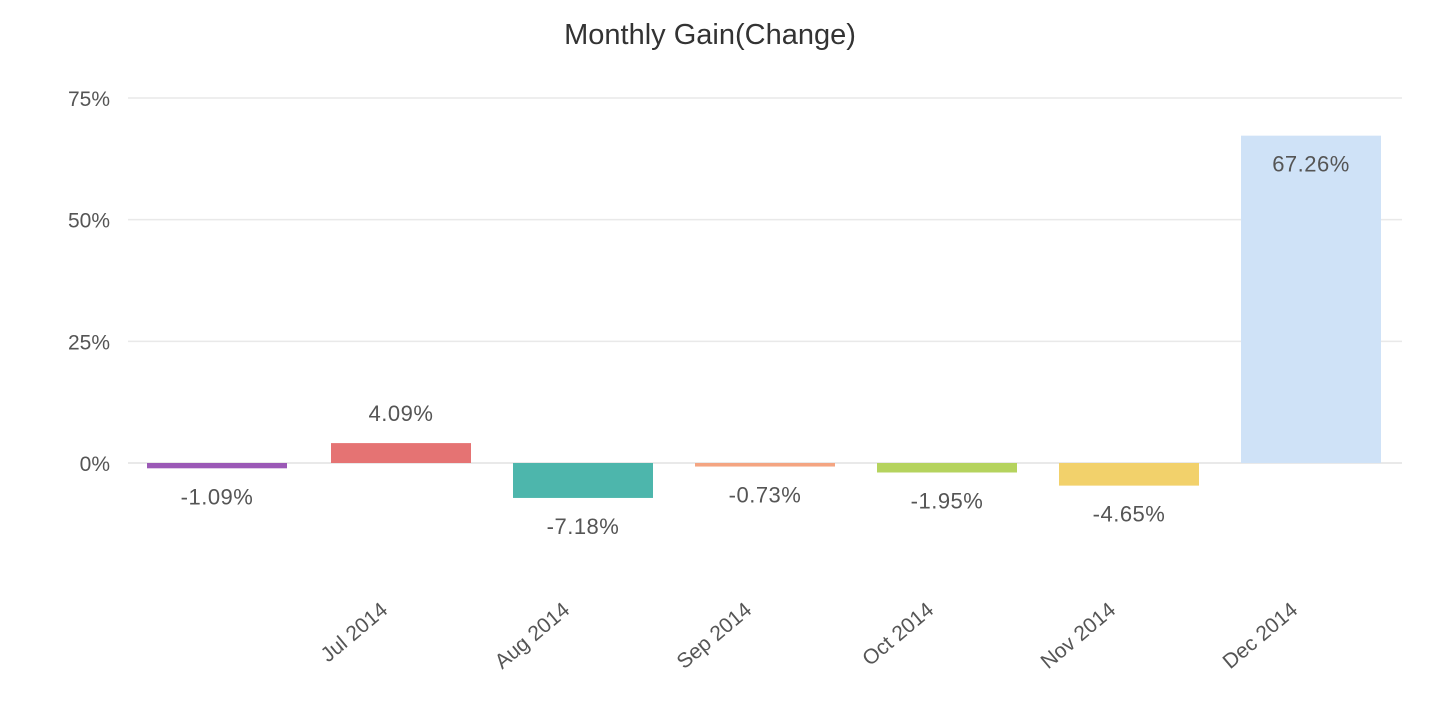 This screenshot has height=718, width=1444. I want to click on bar-dec-2014, so click(1311, 299).